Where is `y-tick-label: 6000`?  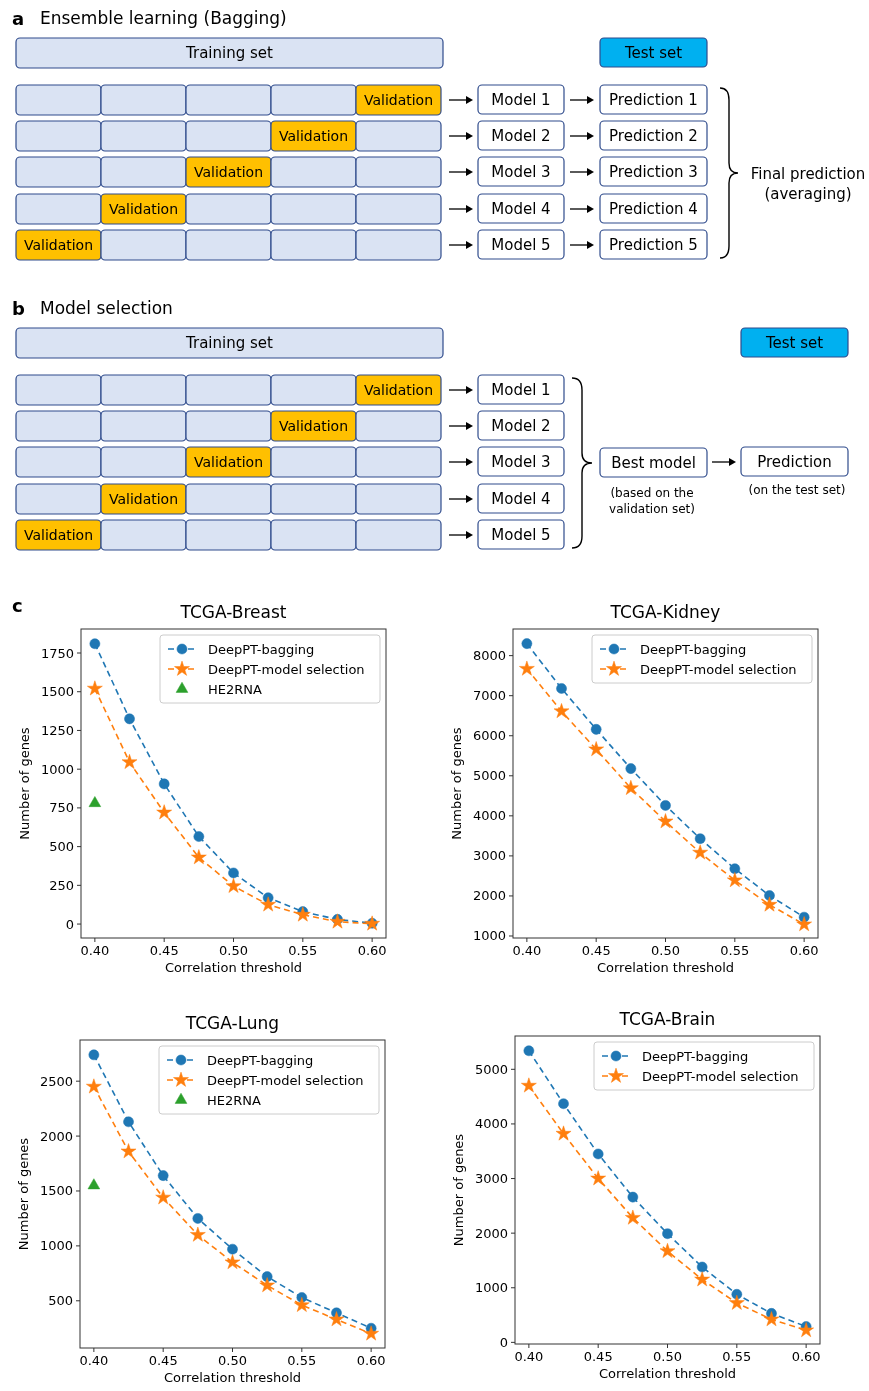 y-tick-label: 6000 is located at coordinates (489, 736).